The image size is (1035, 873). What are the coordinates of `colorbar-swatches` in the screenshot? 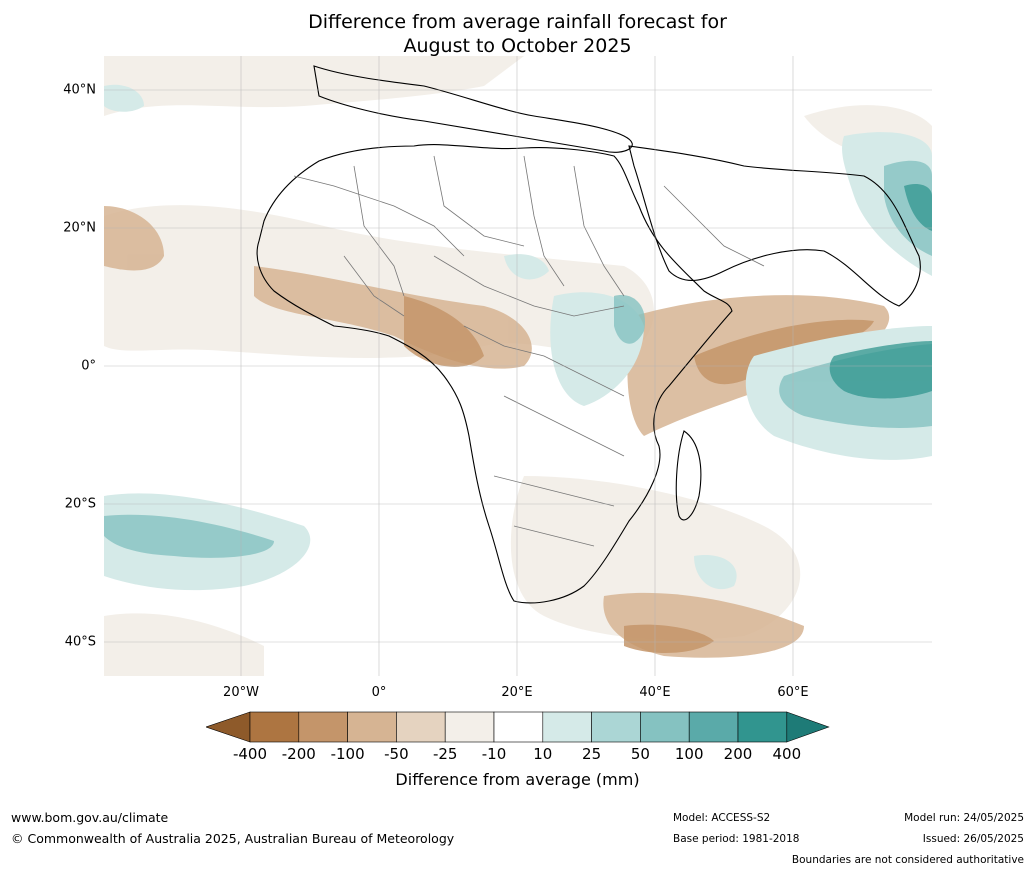 It's located at (517, 727).